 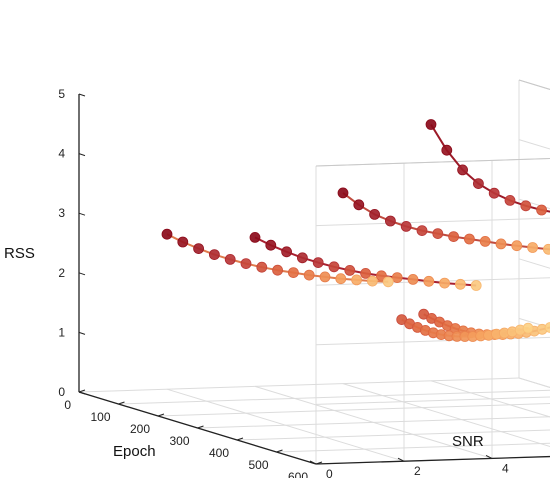 I want to click on x-tick-label: 0, so click(x=67, y=405).